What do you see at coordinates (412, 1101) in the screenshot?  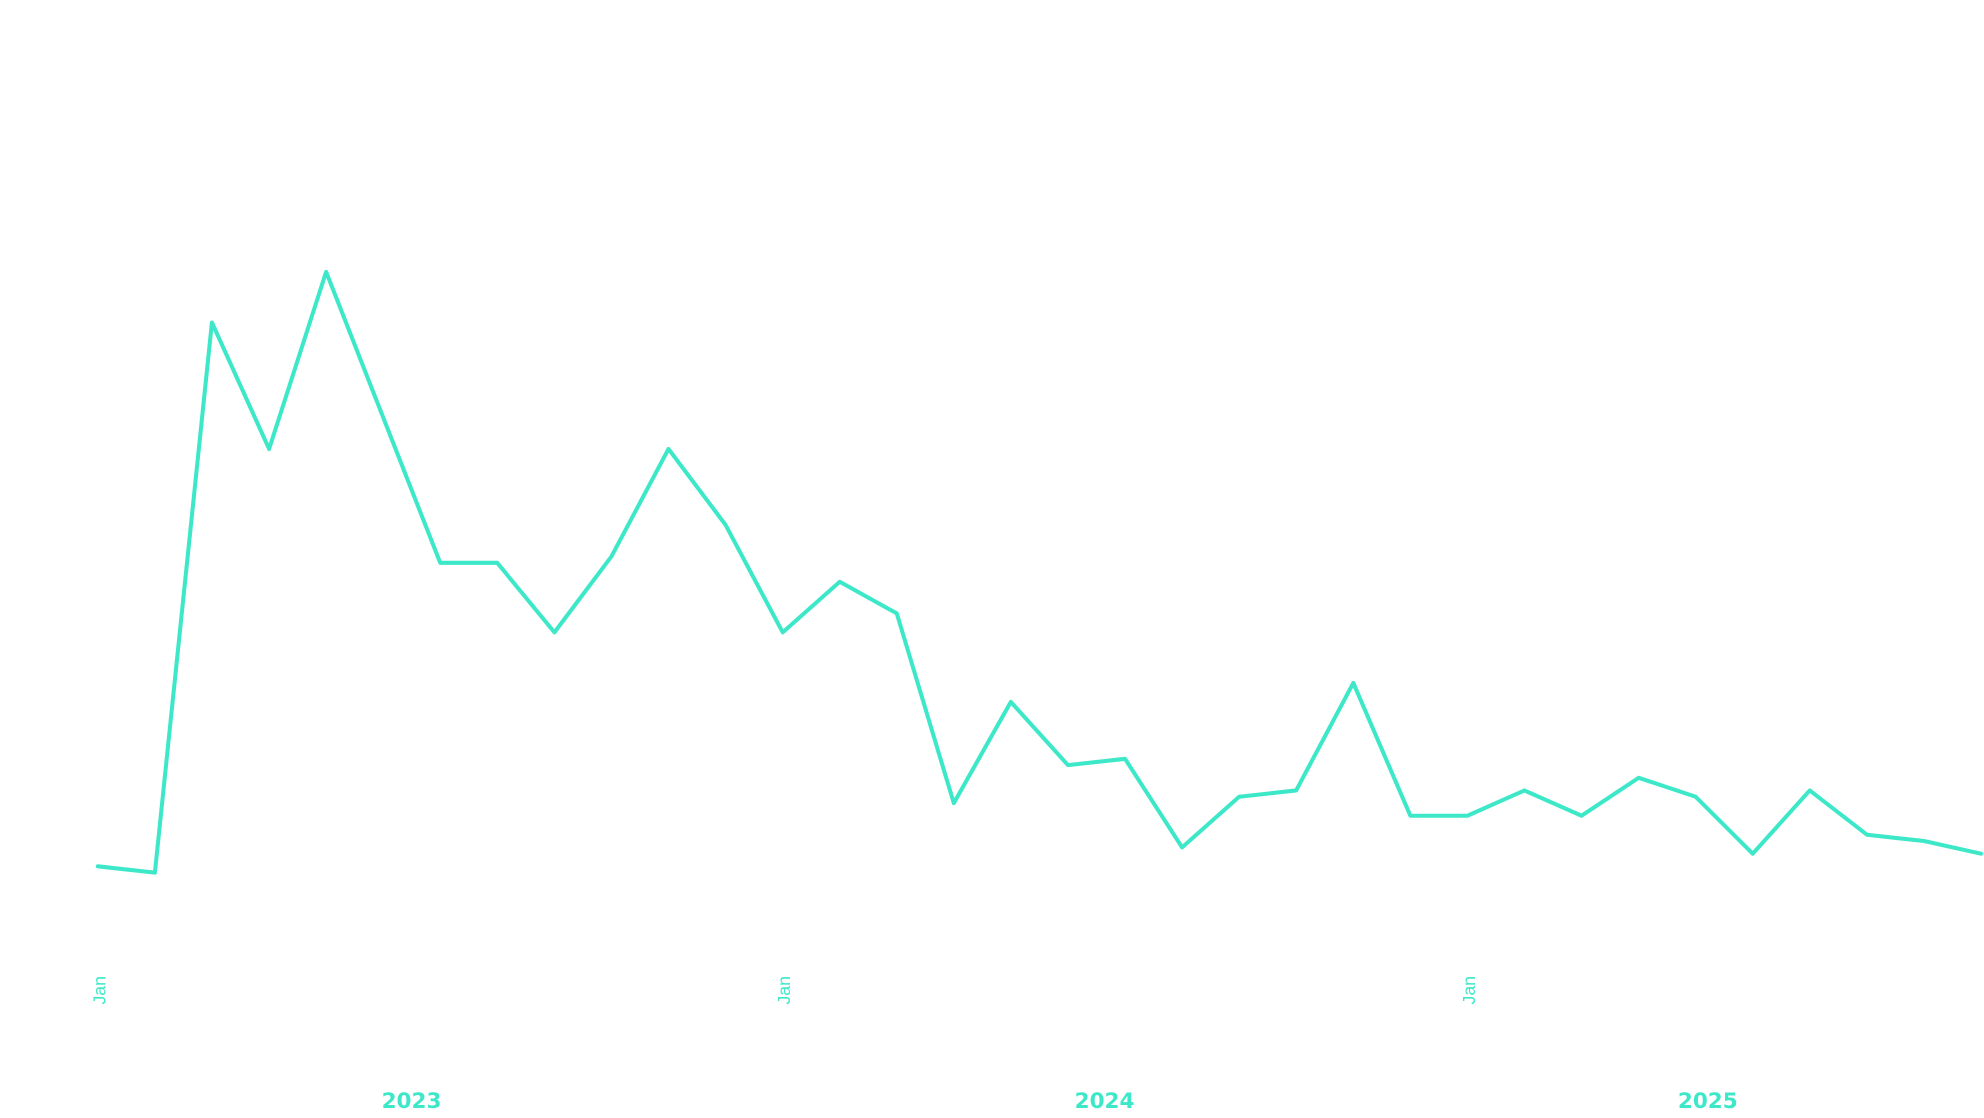 I see `x-year-label: 2023` at bounding box center [412, 1101].